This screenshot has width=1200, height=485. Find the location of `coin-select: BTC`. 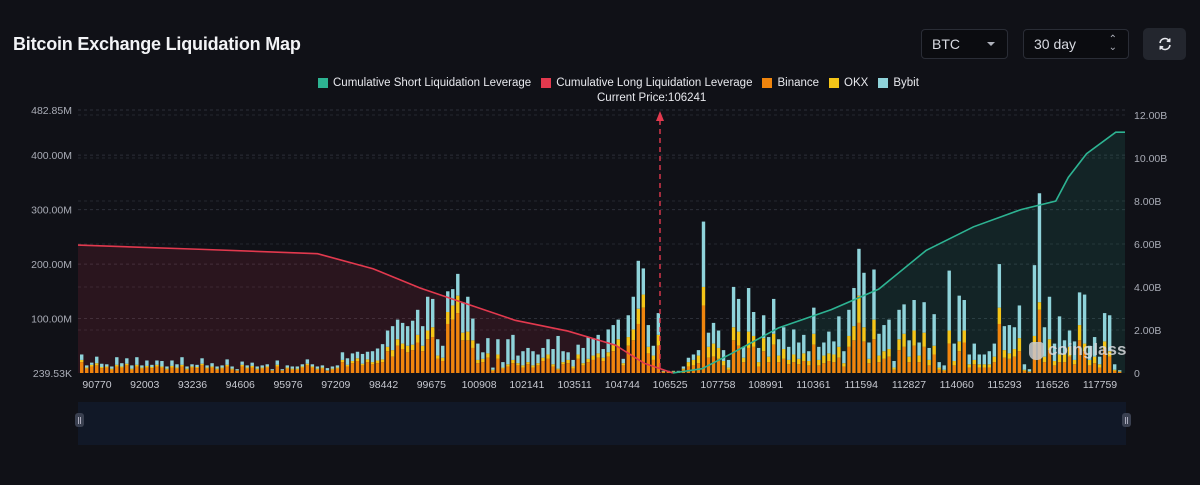

coin-select: BTC is located at coordinates (964, 44).